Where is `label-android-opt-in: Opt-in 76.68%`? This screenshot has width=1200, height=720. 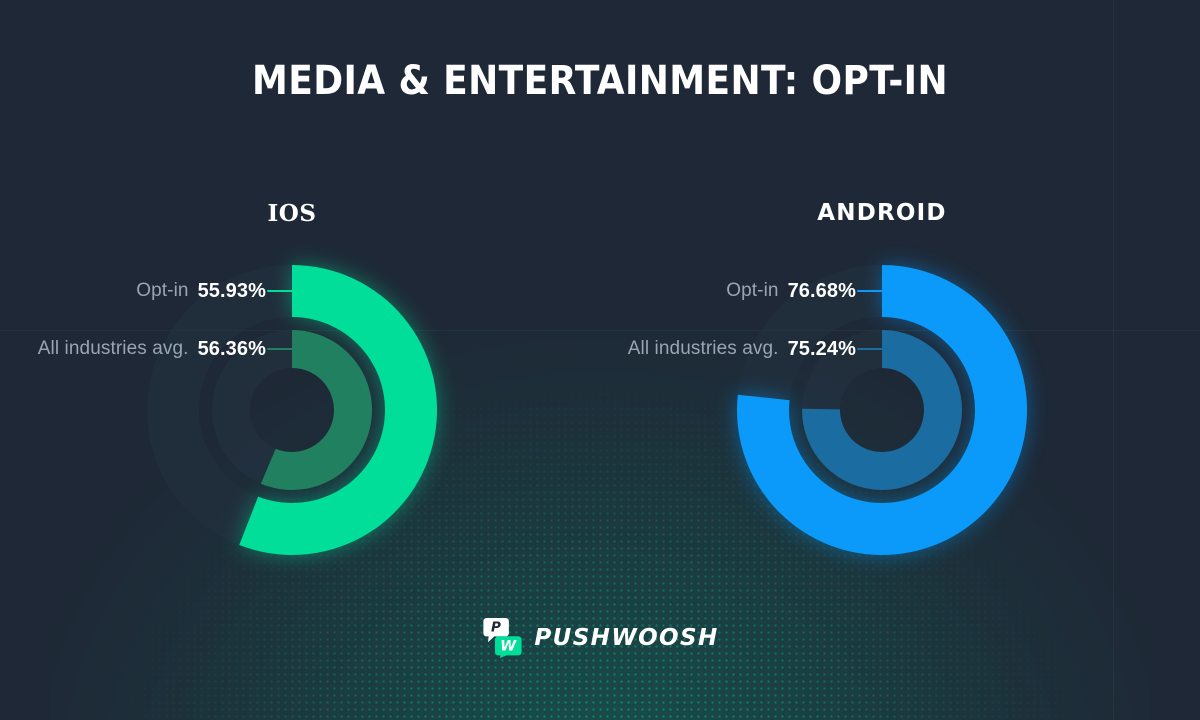 label-android-opt-in: Opt-in 76.68% is located at coordinates (747, 291).